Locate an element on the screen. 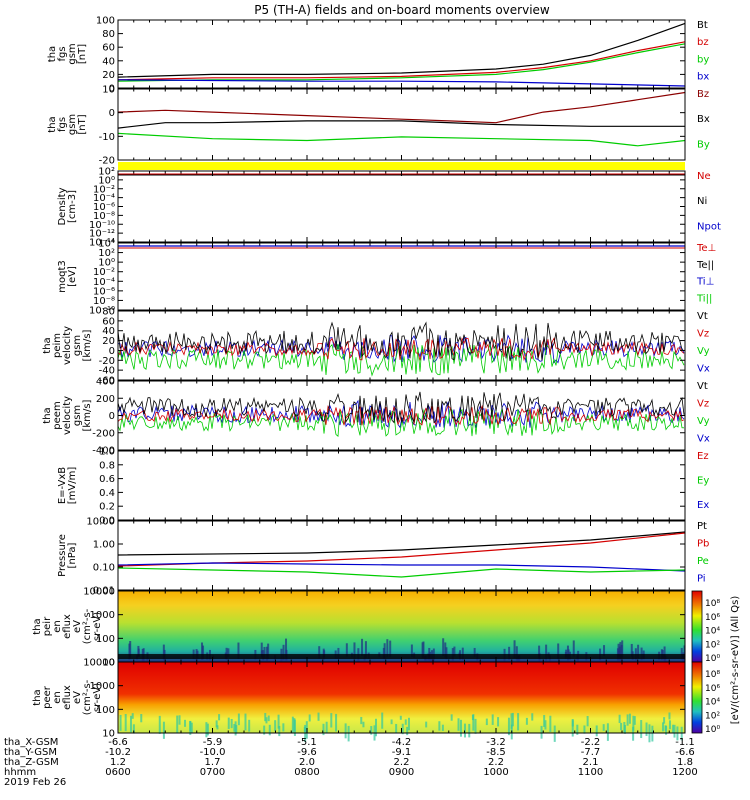 The image size is (750, 800). y-tick-label: -10 is located at coordinates (107, 137).